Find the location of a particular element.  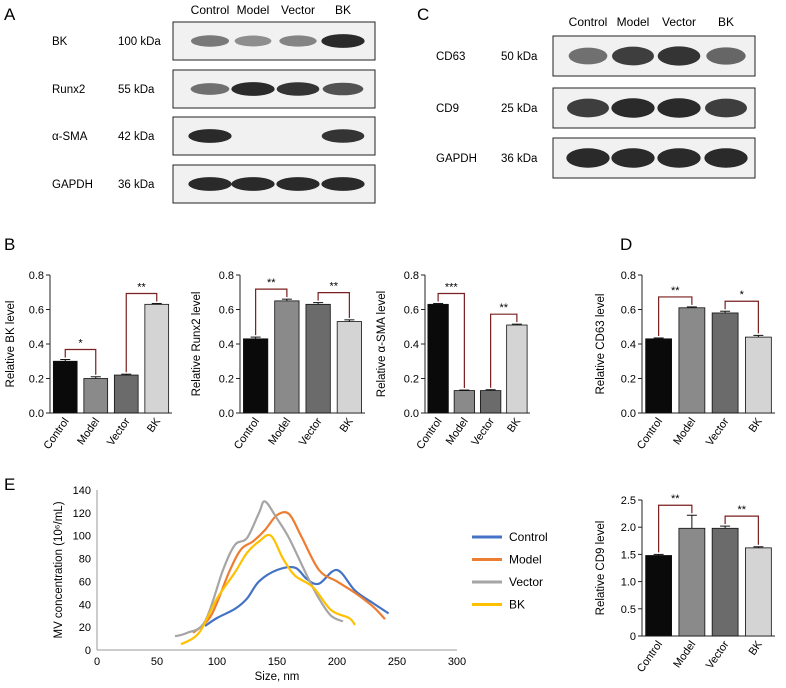

panel-letter-e: E is located at coordinates (9, 484).